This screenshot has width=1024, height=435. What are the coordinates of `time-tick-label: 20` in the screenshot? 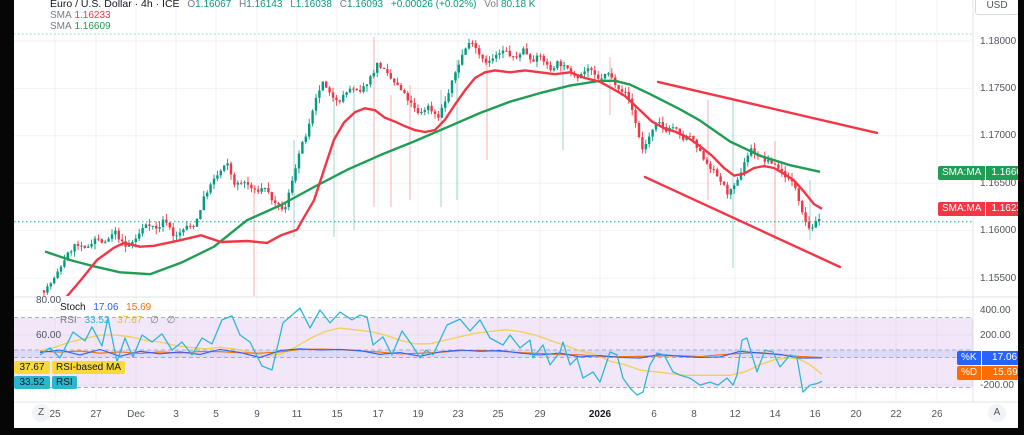 It's located at (856, 414).